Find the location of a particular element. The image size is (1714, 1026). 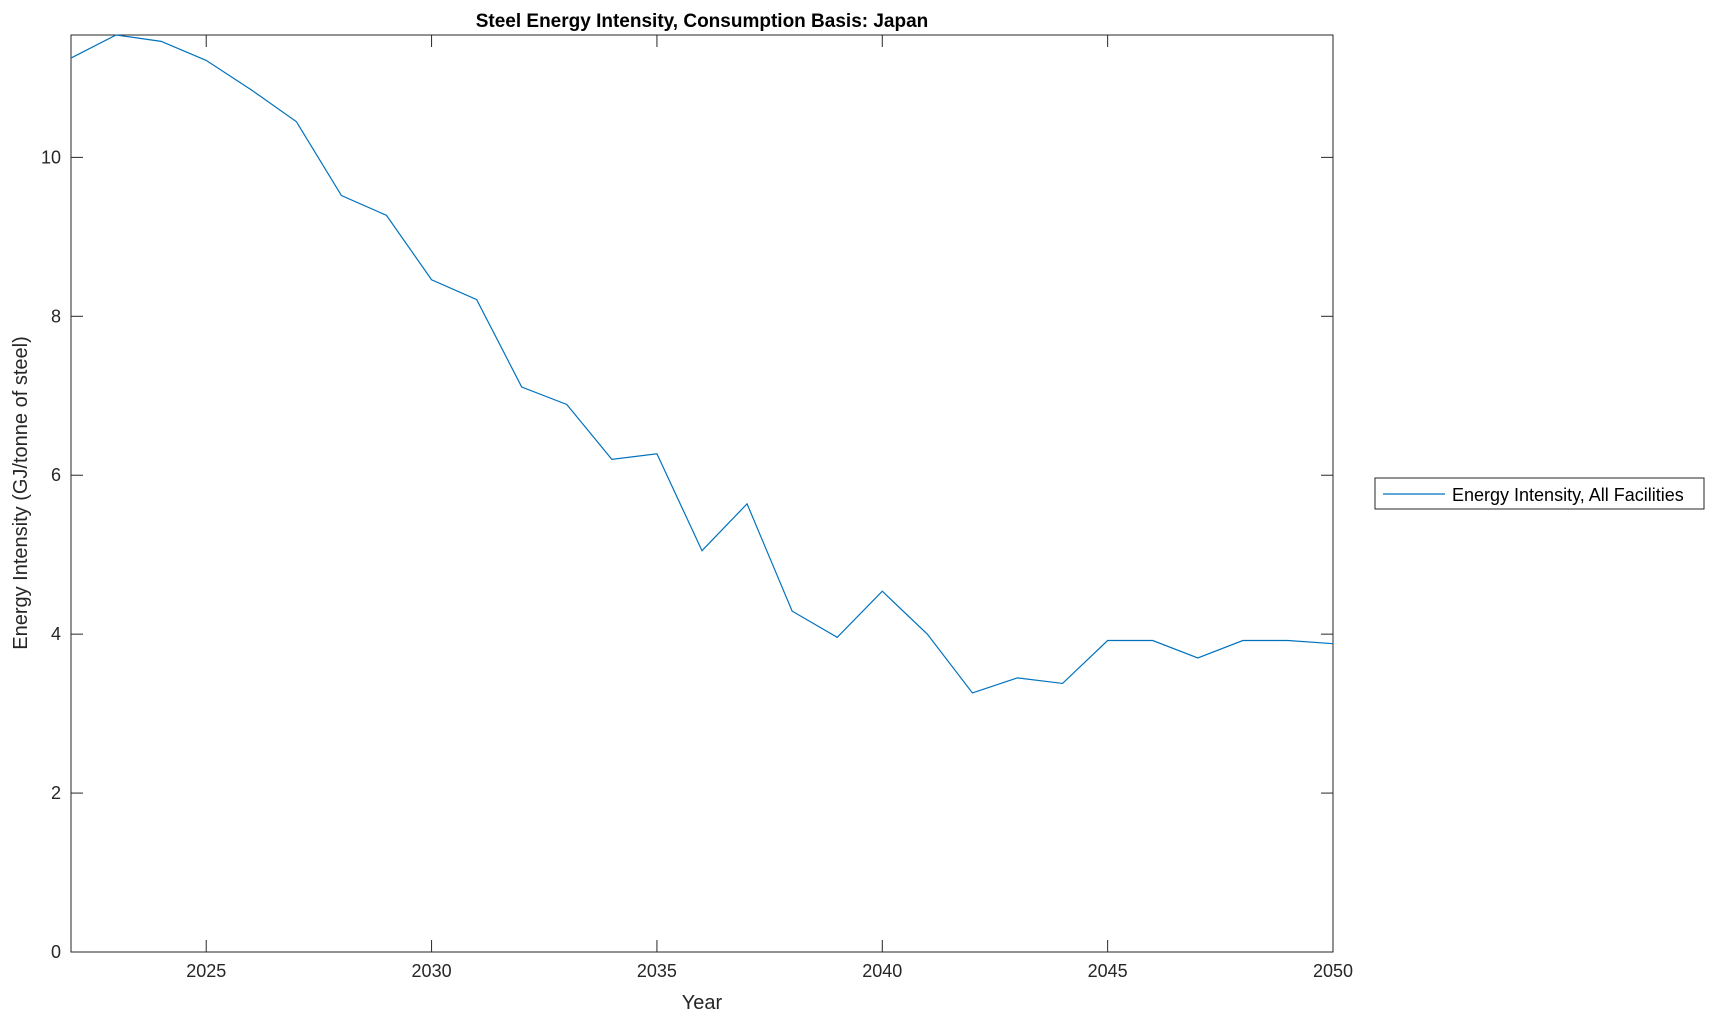

y-axis-label: Energy Intensity (GJ/tonne of steel) is located at coordinates (21, 493).